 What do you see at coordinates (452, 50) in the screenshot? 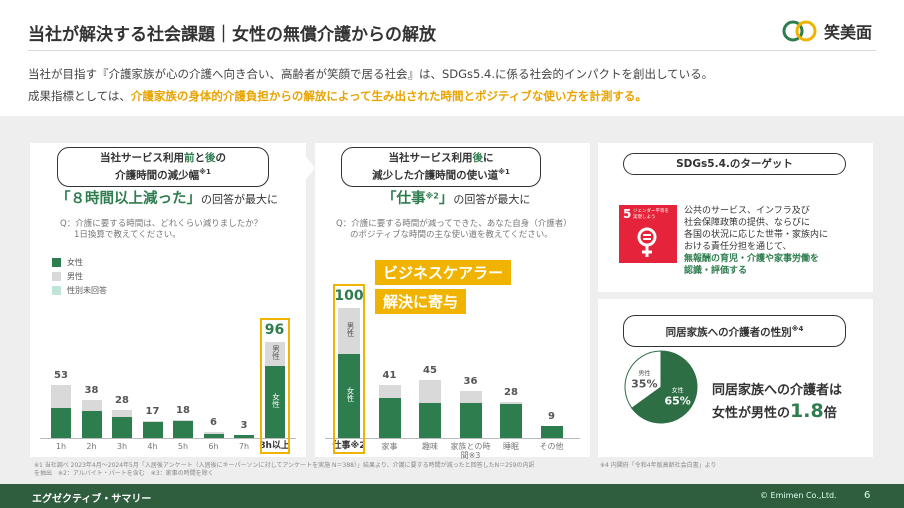
I see `header-divider` at bounding box center [452, 50].